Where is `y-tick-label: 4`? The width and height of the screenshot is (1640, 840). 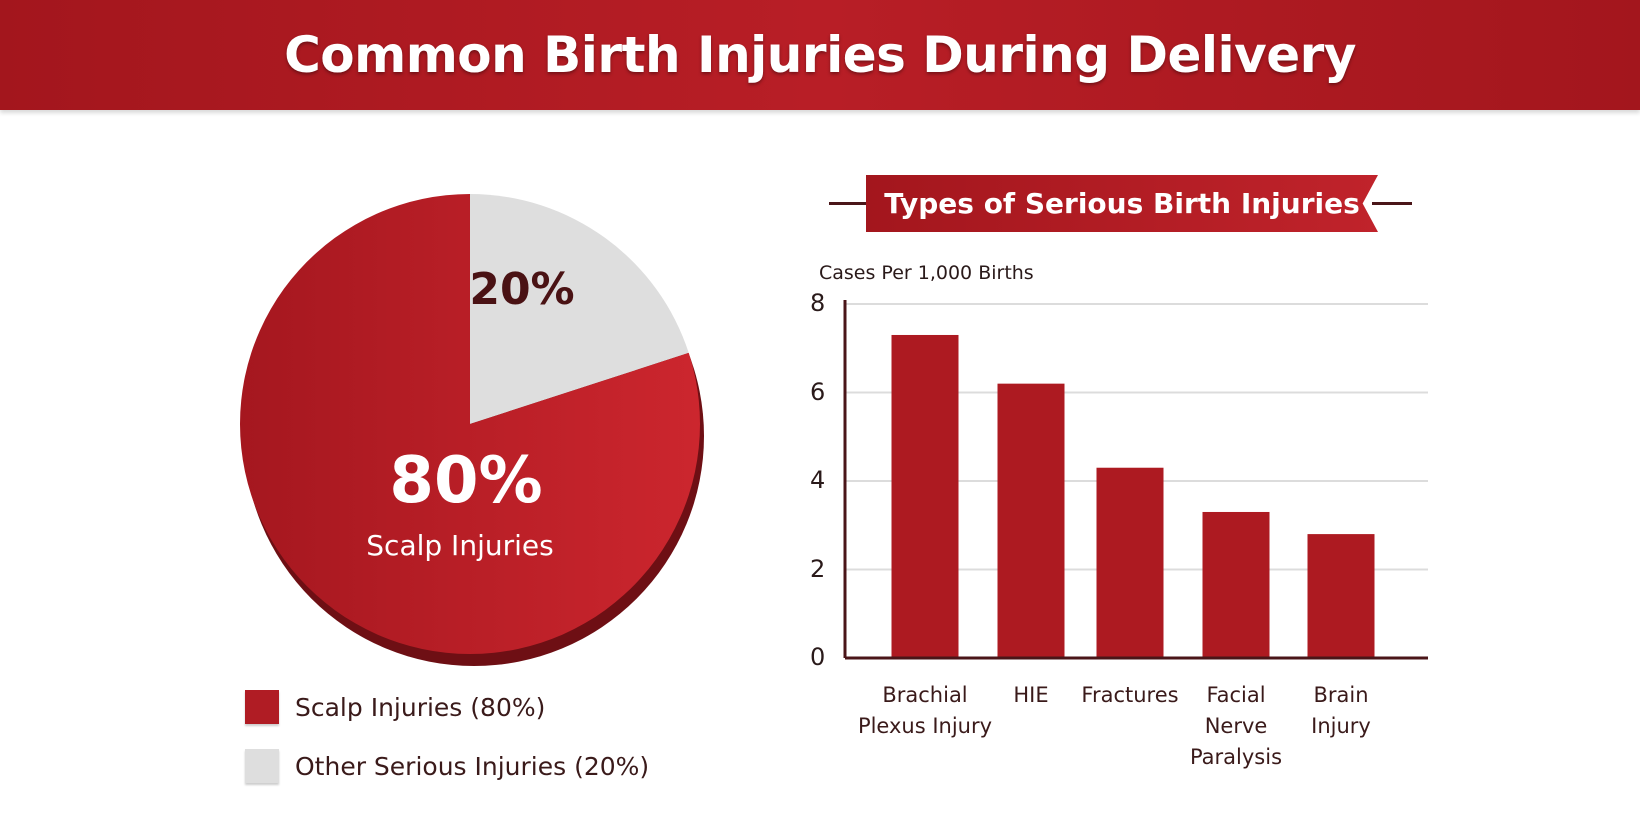 y-tick-label: 4 is located at coordinates (818, 480).